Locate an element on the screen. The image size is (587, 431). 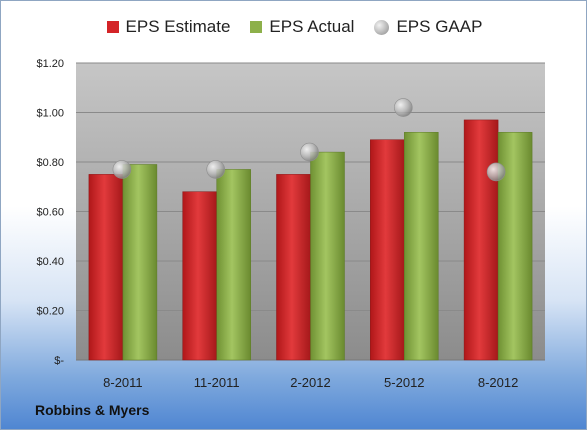
legend-item-estimate: EPS Estimate is located at coordinates (168, 27).